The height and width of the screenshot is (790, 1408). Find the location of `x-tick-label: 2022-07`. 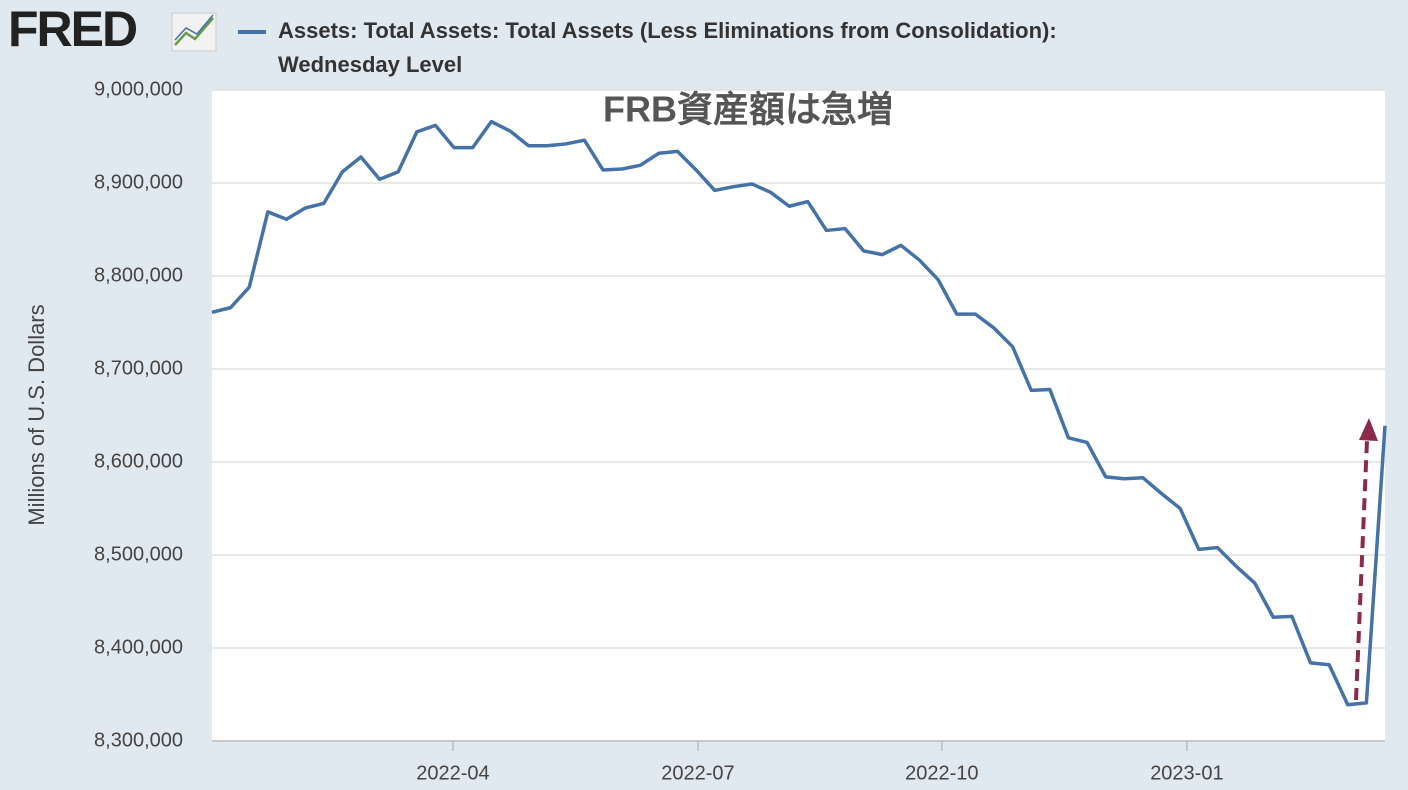

x-tick-label: 2022-07 is located at coordinates (697, 773).